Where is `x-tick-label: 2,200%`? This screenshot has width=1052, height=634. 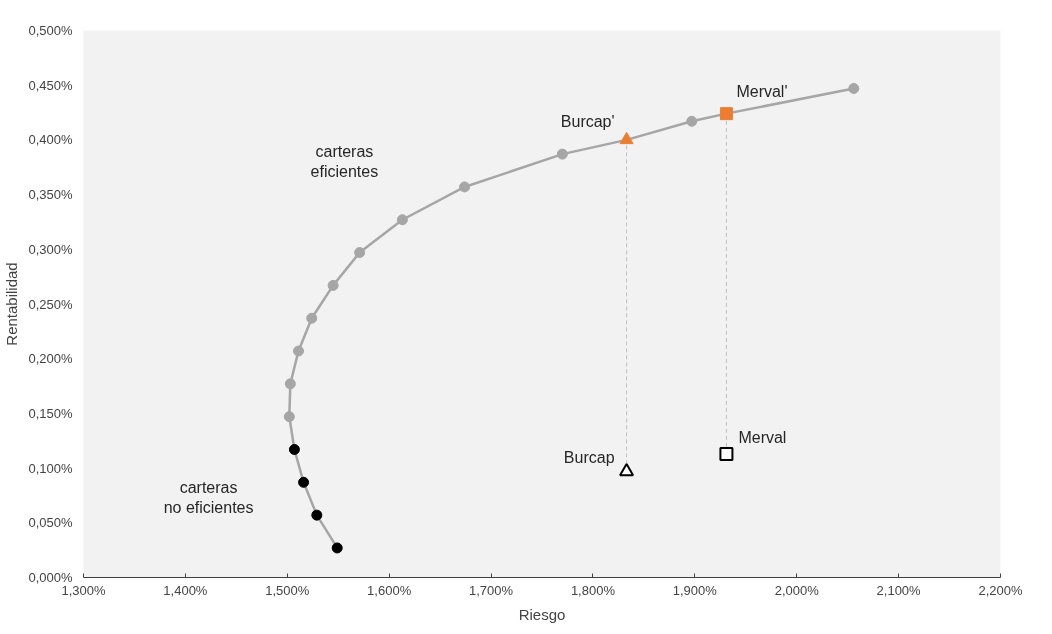
x-tick-label: 2,200% is located at coordinates (1000, 590).